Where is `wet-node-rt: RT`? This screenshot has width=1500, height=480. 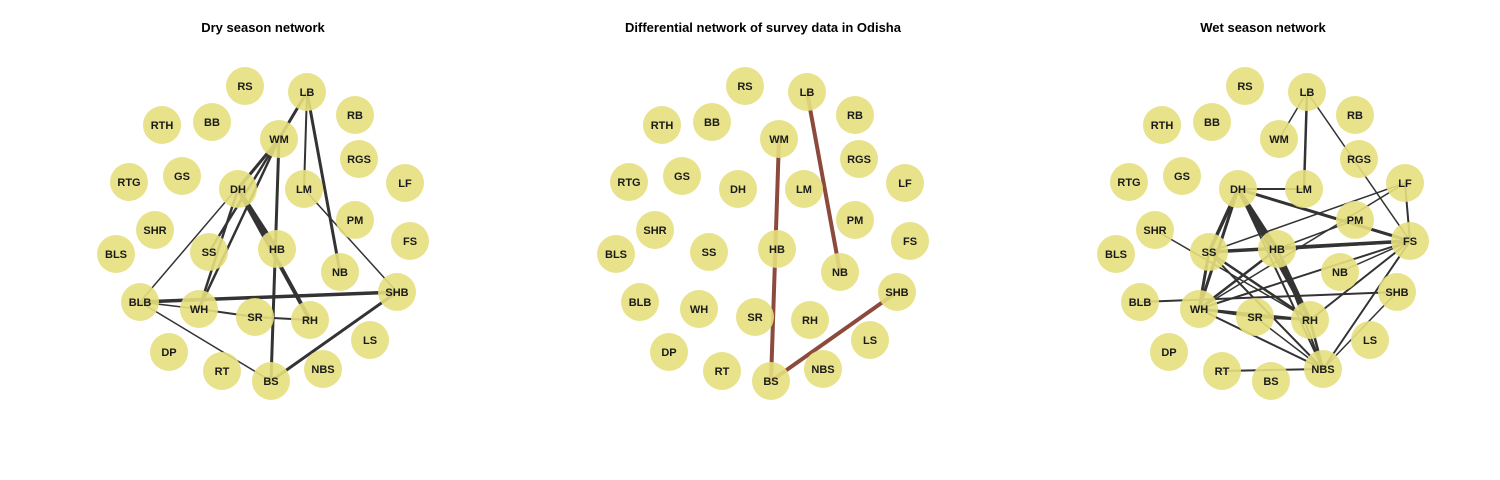 wet-node-rt: RT is located at coordinates (1222, 371).